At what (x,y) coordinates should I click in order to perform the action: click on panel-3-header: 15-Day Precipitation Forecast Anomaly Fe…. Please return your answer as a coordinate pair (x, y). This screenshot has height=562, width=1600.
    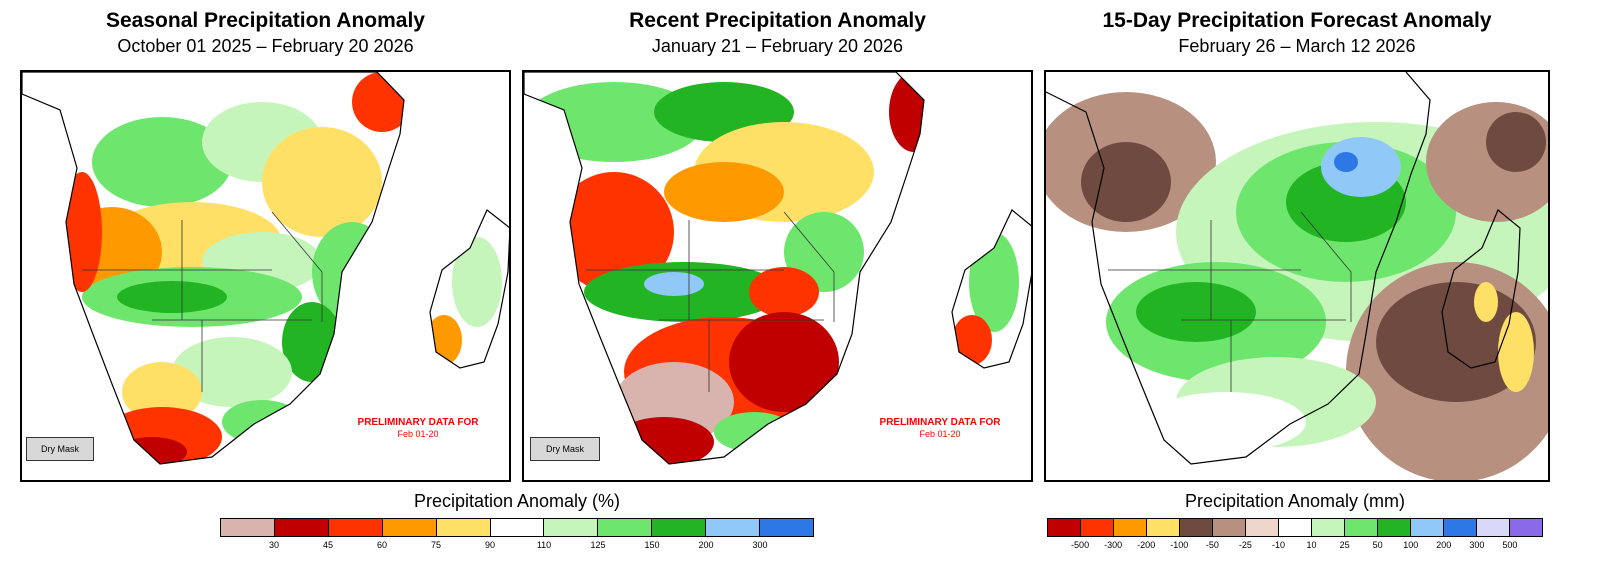
    Looking at the image, I should click on (1297, 33).